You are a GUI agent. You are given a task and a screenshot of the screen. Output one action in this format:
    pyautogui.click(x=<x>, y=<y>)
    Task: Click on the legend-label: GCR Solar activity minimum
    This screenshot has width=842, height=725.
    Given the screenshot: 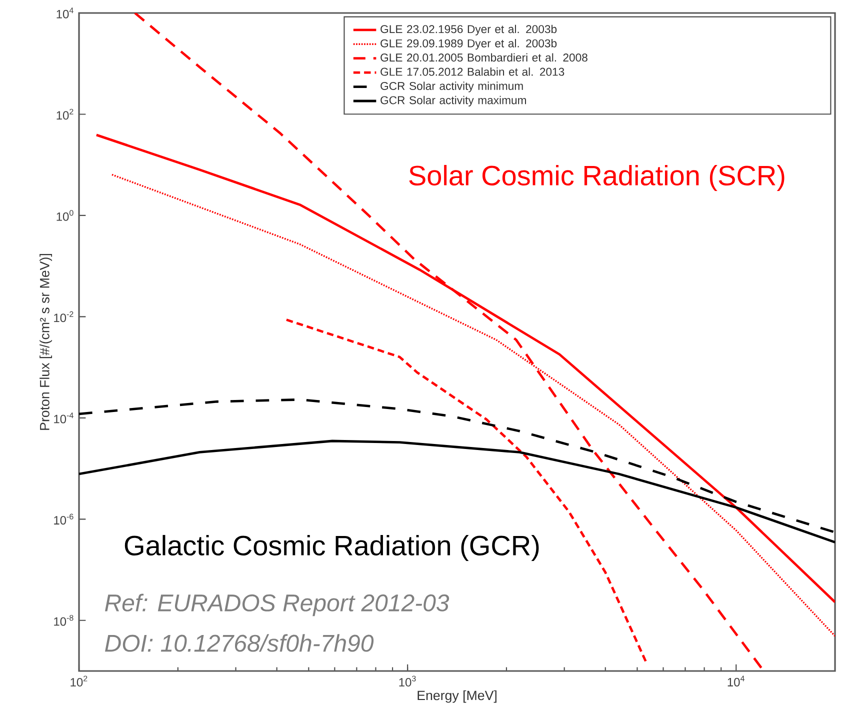 What is the action you would take?
    pyautogui.click(x=451, y=87)
    